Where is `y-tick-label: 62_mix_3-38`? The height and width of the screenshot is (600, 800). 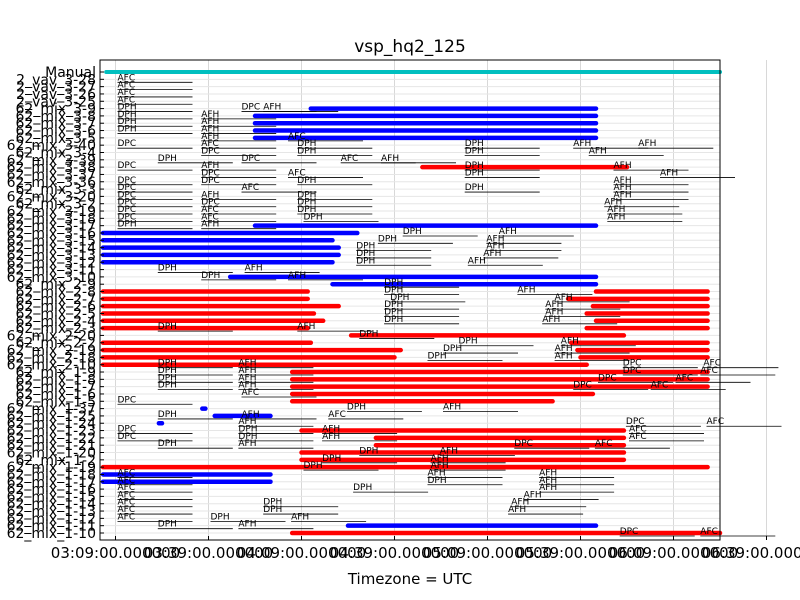
y-tick-label: 62_mix_3-38 is located at coordinates (51, 168).